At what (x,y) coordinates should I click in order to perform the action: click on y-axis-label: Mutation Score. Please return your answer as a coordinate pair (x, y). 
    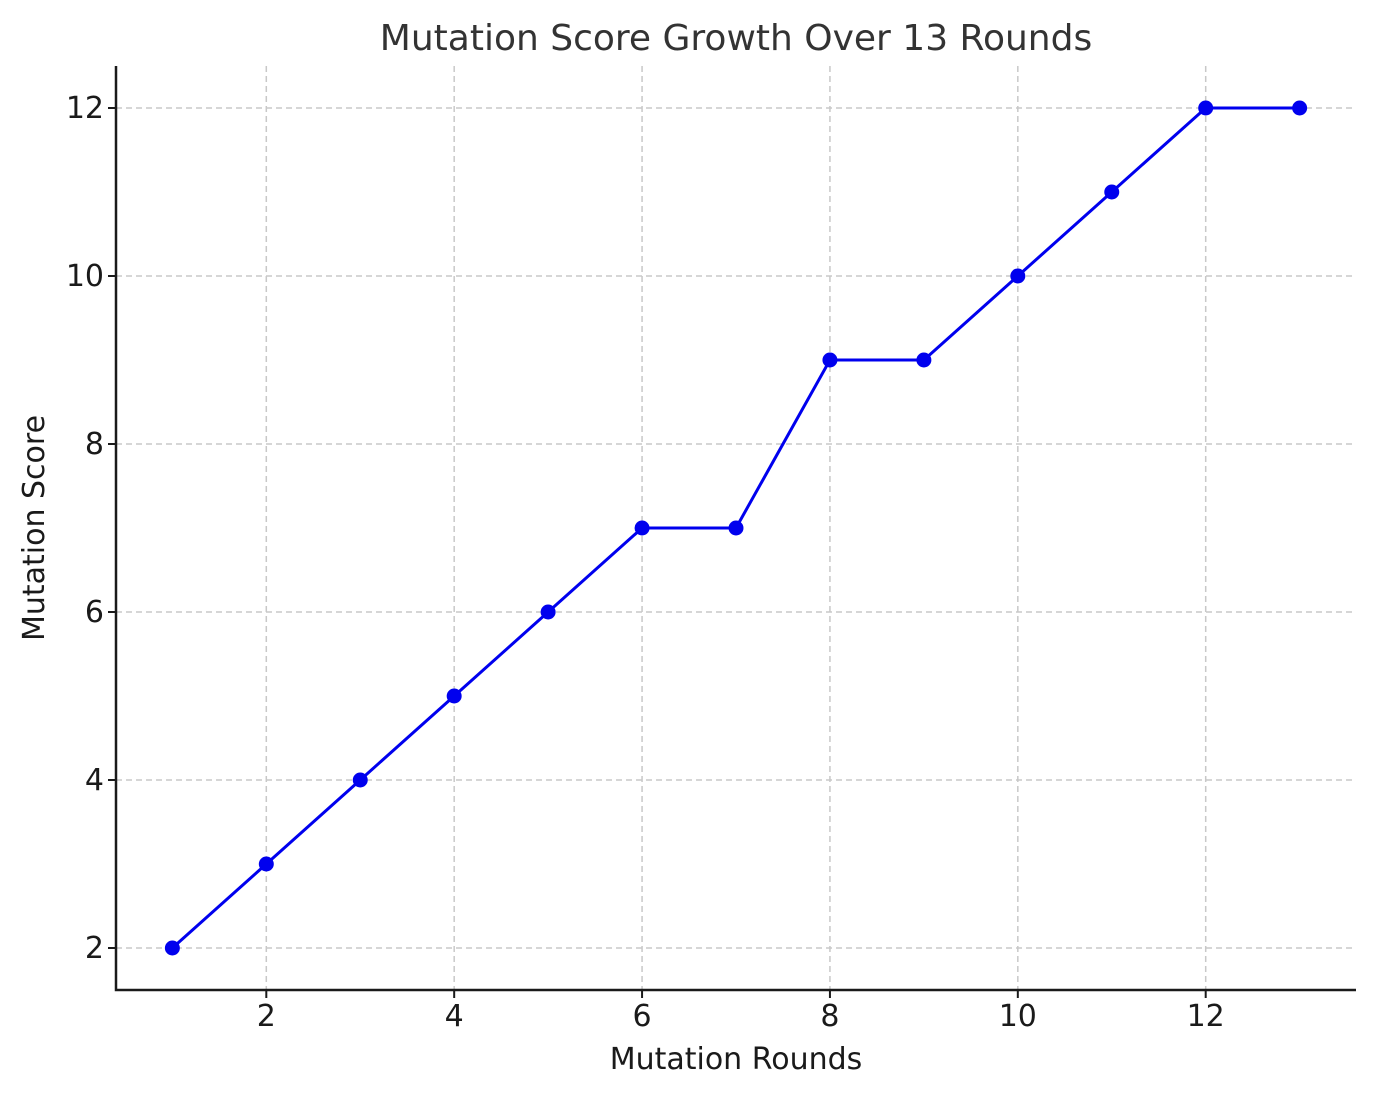
    Looking at the image, I should click on (34, 528).